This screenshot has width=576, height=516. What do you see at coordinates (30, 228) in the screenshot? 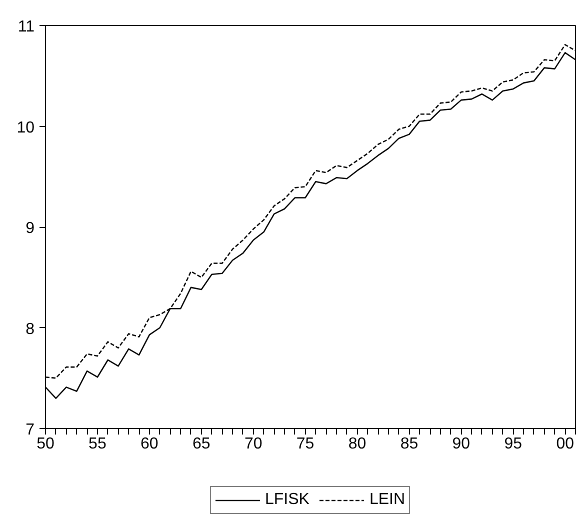
I see `y-tick-label: 9` at bounding box center [30, 228].